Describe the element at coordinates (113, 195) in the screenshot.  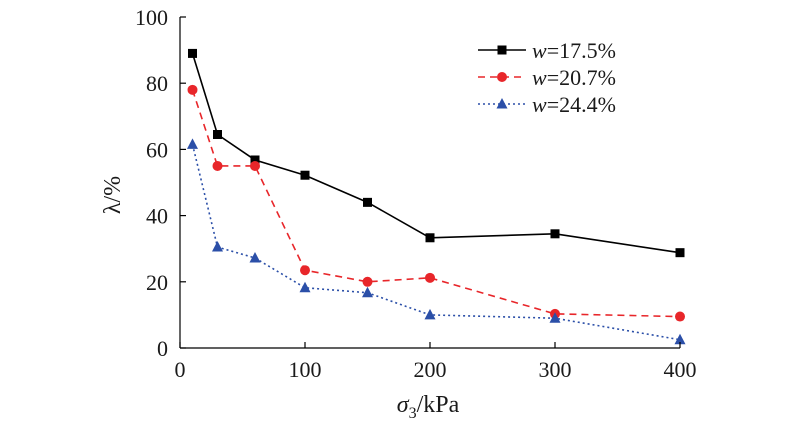
I see `y-axis-label: λ/%` at that location.